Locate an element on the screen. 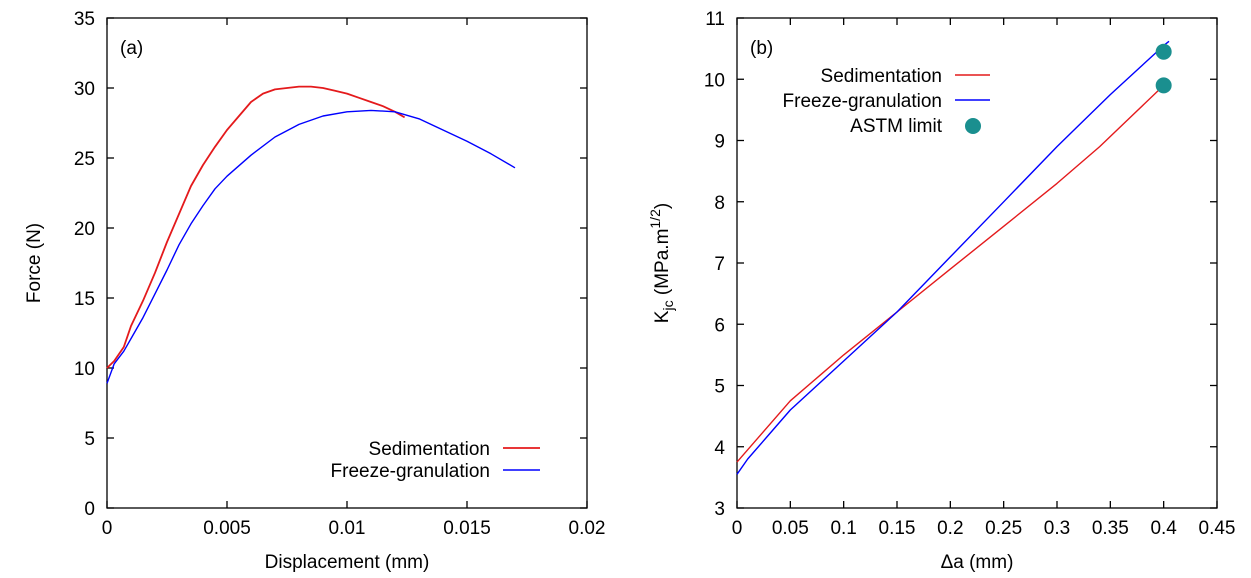 Image resolution: width=1251 pixels, height=578 pixels. y-tick-label-b-4: 7 is located at coordinates (719, 264).